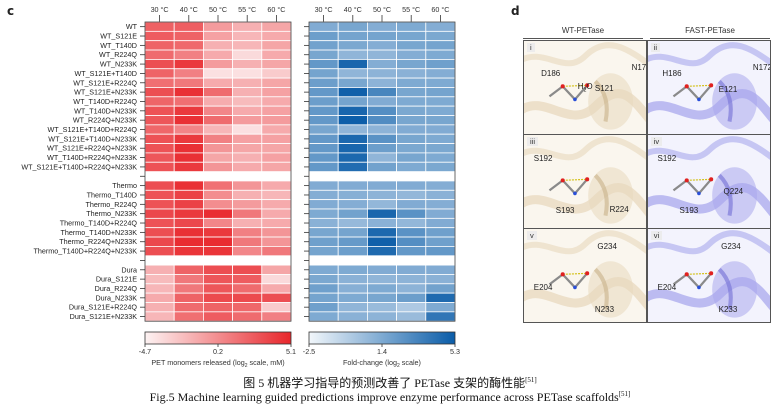  Describe the element at coordinates (708, 181) in the screenshot. I see `structure-iv: iv S192 S193 Q224` at that location.